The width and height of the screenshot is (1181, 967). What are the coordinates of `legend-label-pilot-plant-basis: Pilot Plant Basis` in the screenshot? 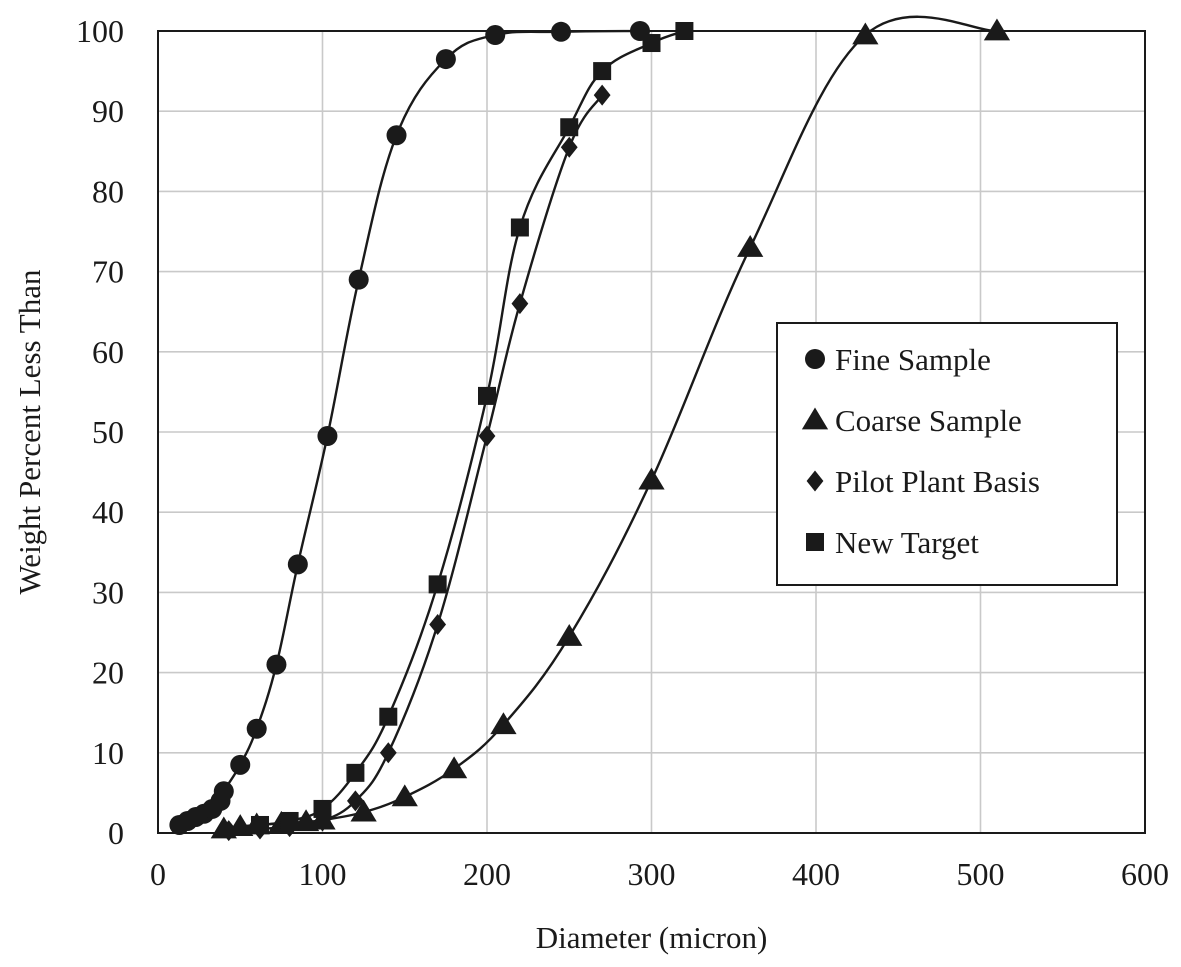 It's located at (937, 481).